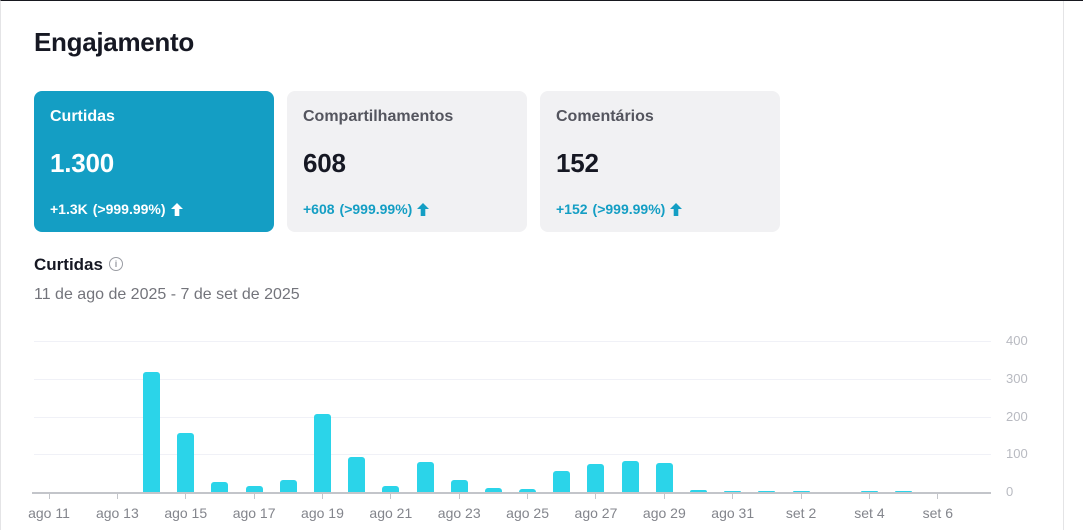 This screenshot has width=1083, height=530. Describe the element at coordinates (664, 513) in the screenshot. I see `x-axis-label: ago 29` at that location.